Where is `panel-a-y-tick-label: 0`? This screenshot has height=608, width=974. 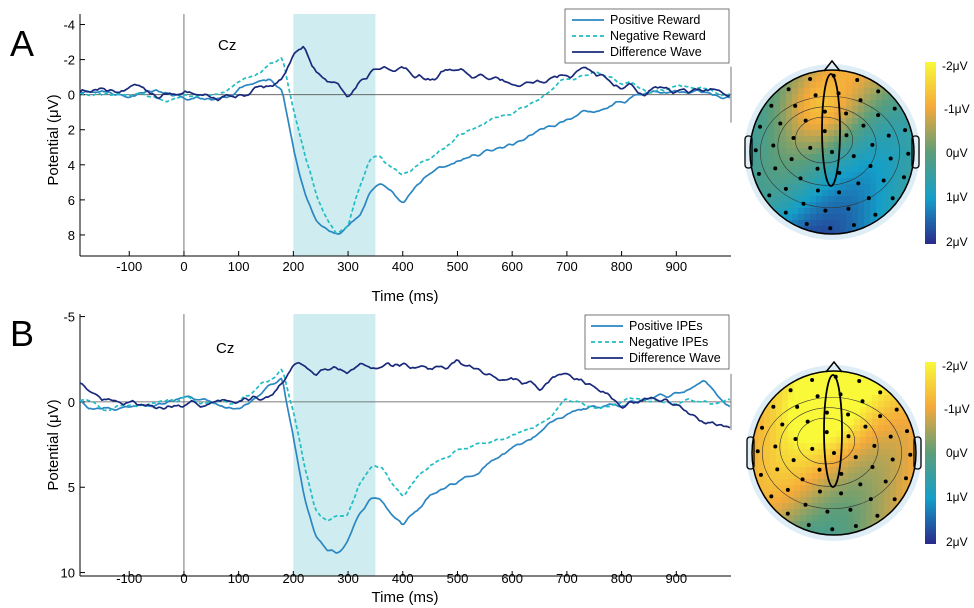 panel-a-y-tick-label: 0 is located at coordinates (71, 95).